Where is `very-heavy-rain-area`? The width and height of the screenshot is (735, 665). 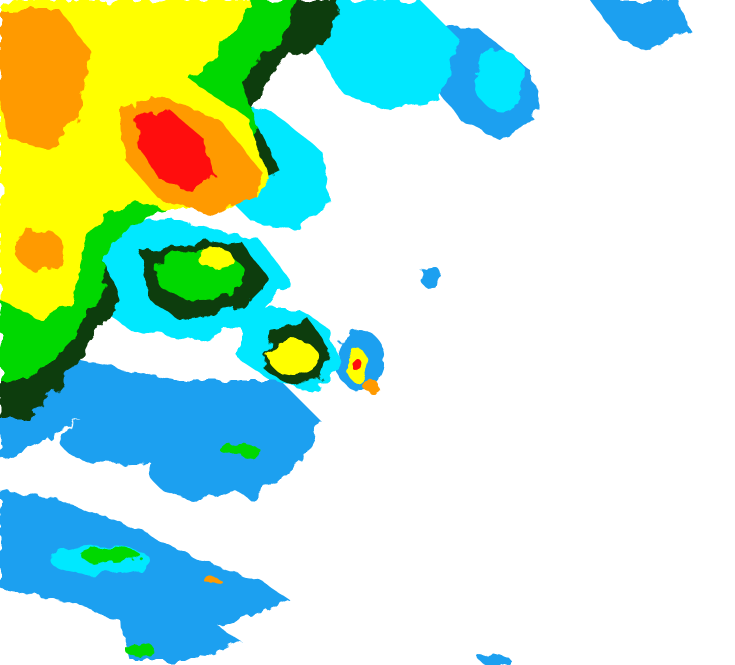
very-heavy-rain-area is located at coordinates (45, 80).